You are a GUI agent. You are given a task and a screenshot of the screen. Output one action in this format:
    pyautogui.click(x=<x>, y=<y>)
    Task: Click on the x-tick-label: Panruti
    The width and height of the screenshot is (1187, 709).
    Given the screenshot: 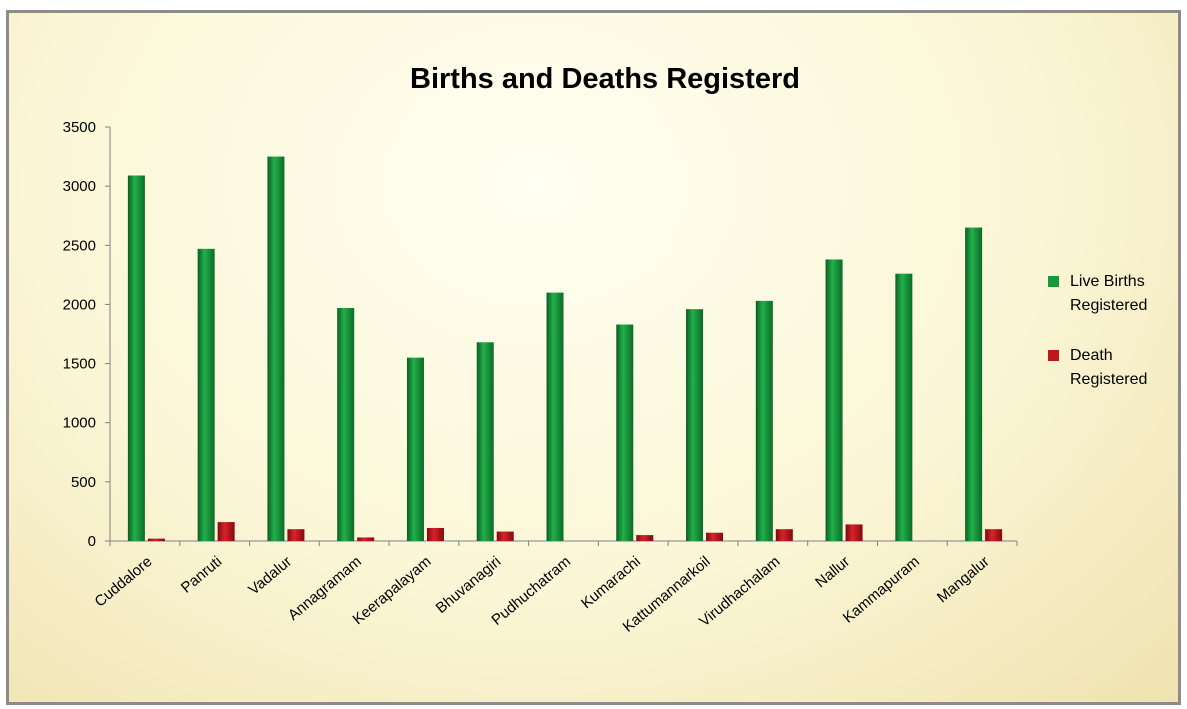 What is the action you would take?
    pyautogui.click(x=201, y=575)
    